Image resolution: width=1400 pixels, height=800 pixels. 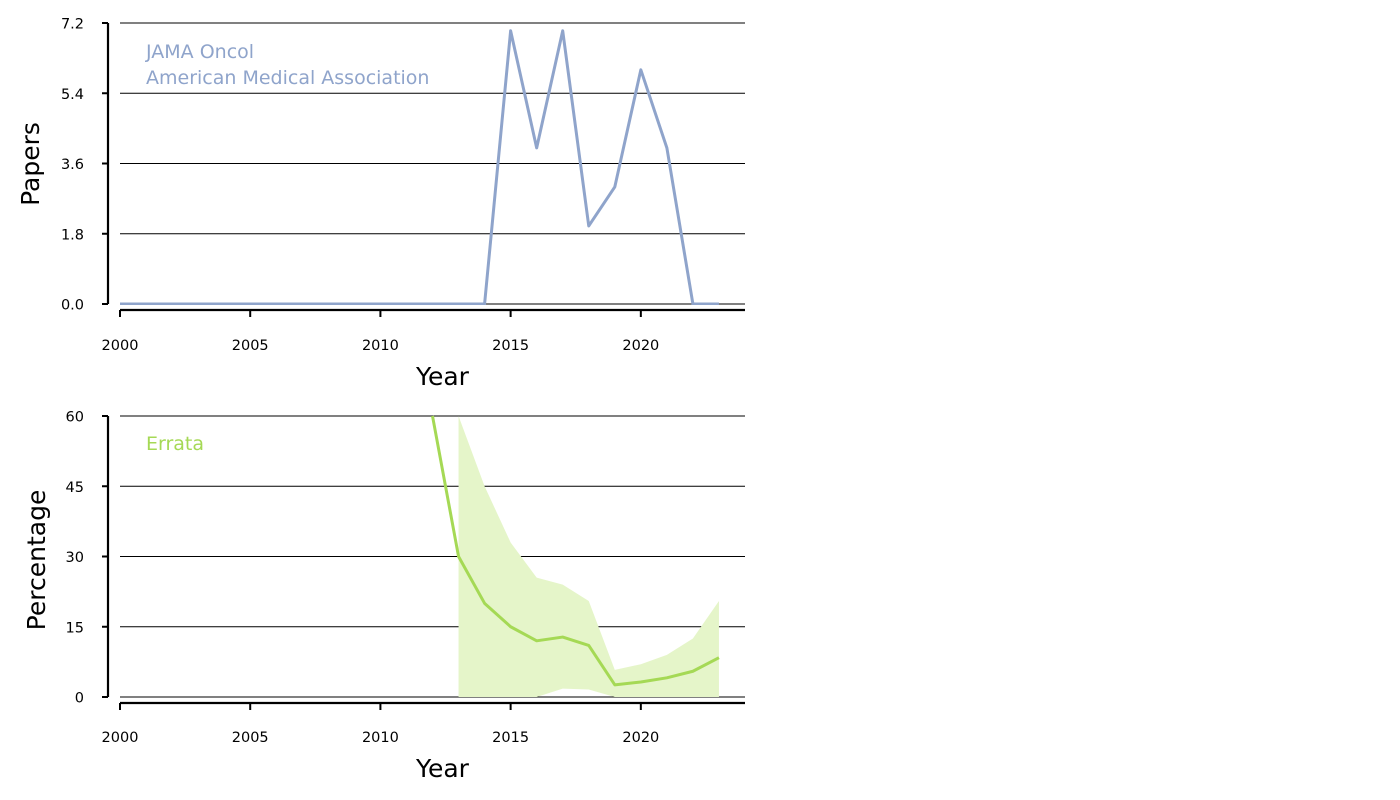 I want to click on y-tick-label: 1.8, so click(x=72, y=235).